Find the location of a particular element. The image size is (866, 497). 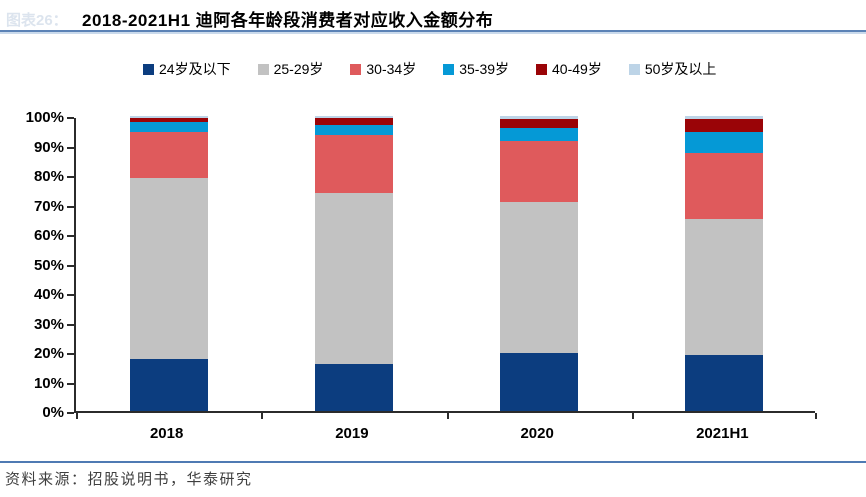

legend-label: 50岁及以上 is located at coordinates (680, 69).